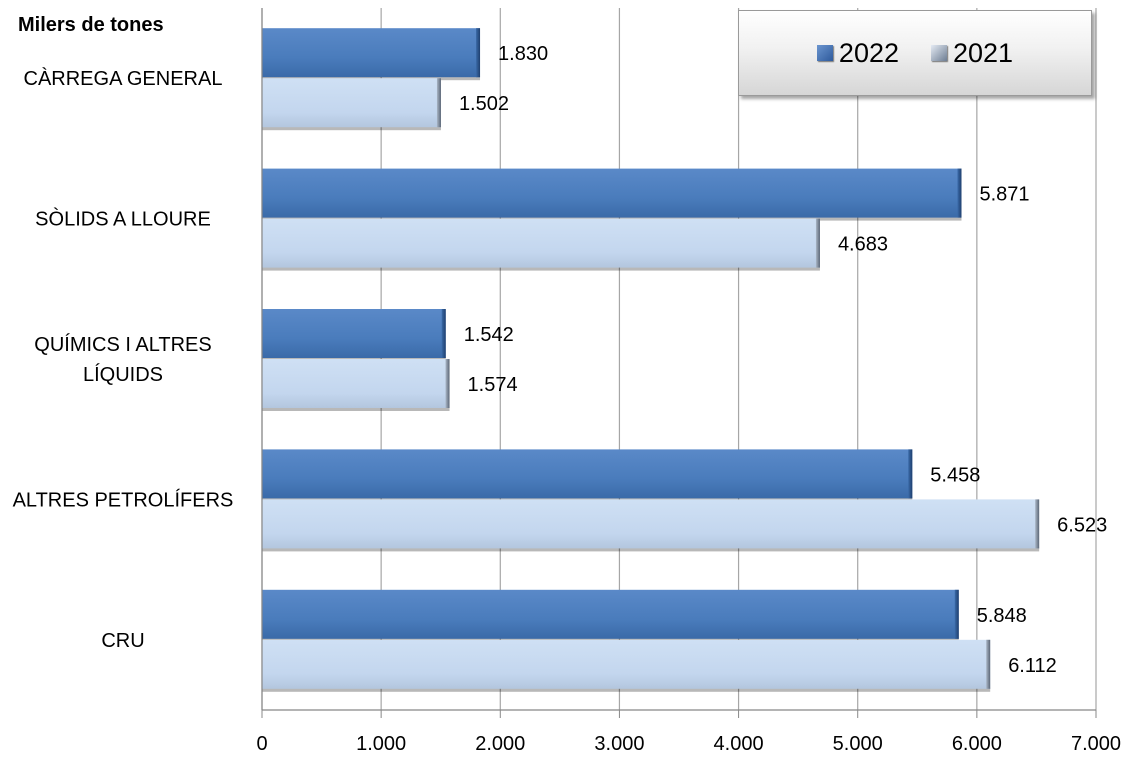  I want to click on value-label-2021-1: 4.683, so click(863, 245).